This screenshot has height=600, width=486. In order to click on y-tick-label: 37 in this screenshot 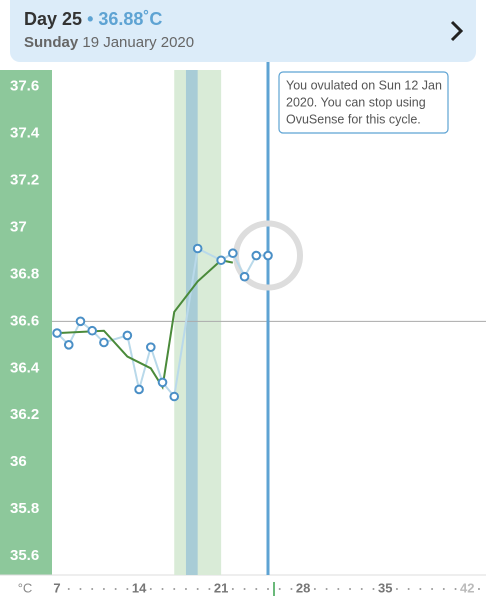, I will do `click(18, 226)`.